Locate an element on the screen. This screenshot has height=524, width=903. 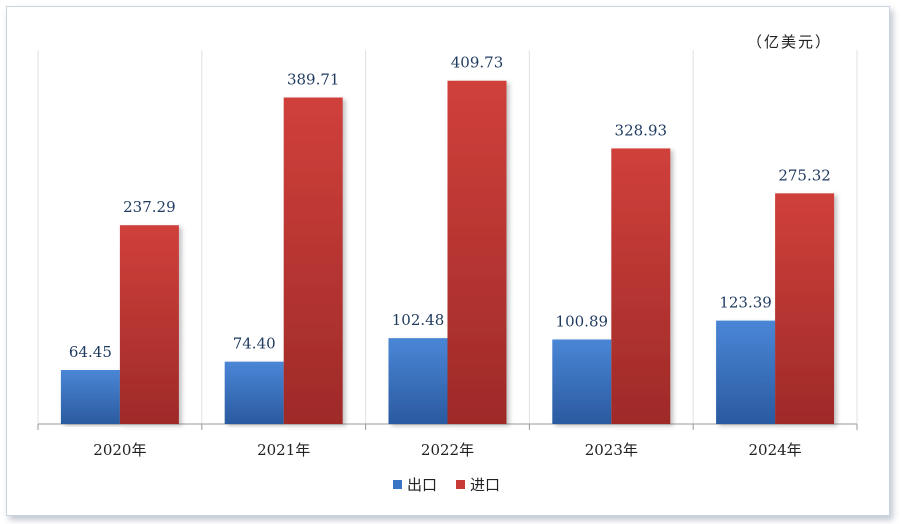
data-label: 275.32 is located at coordinates (804, 175).